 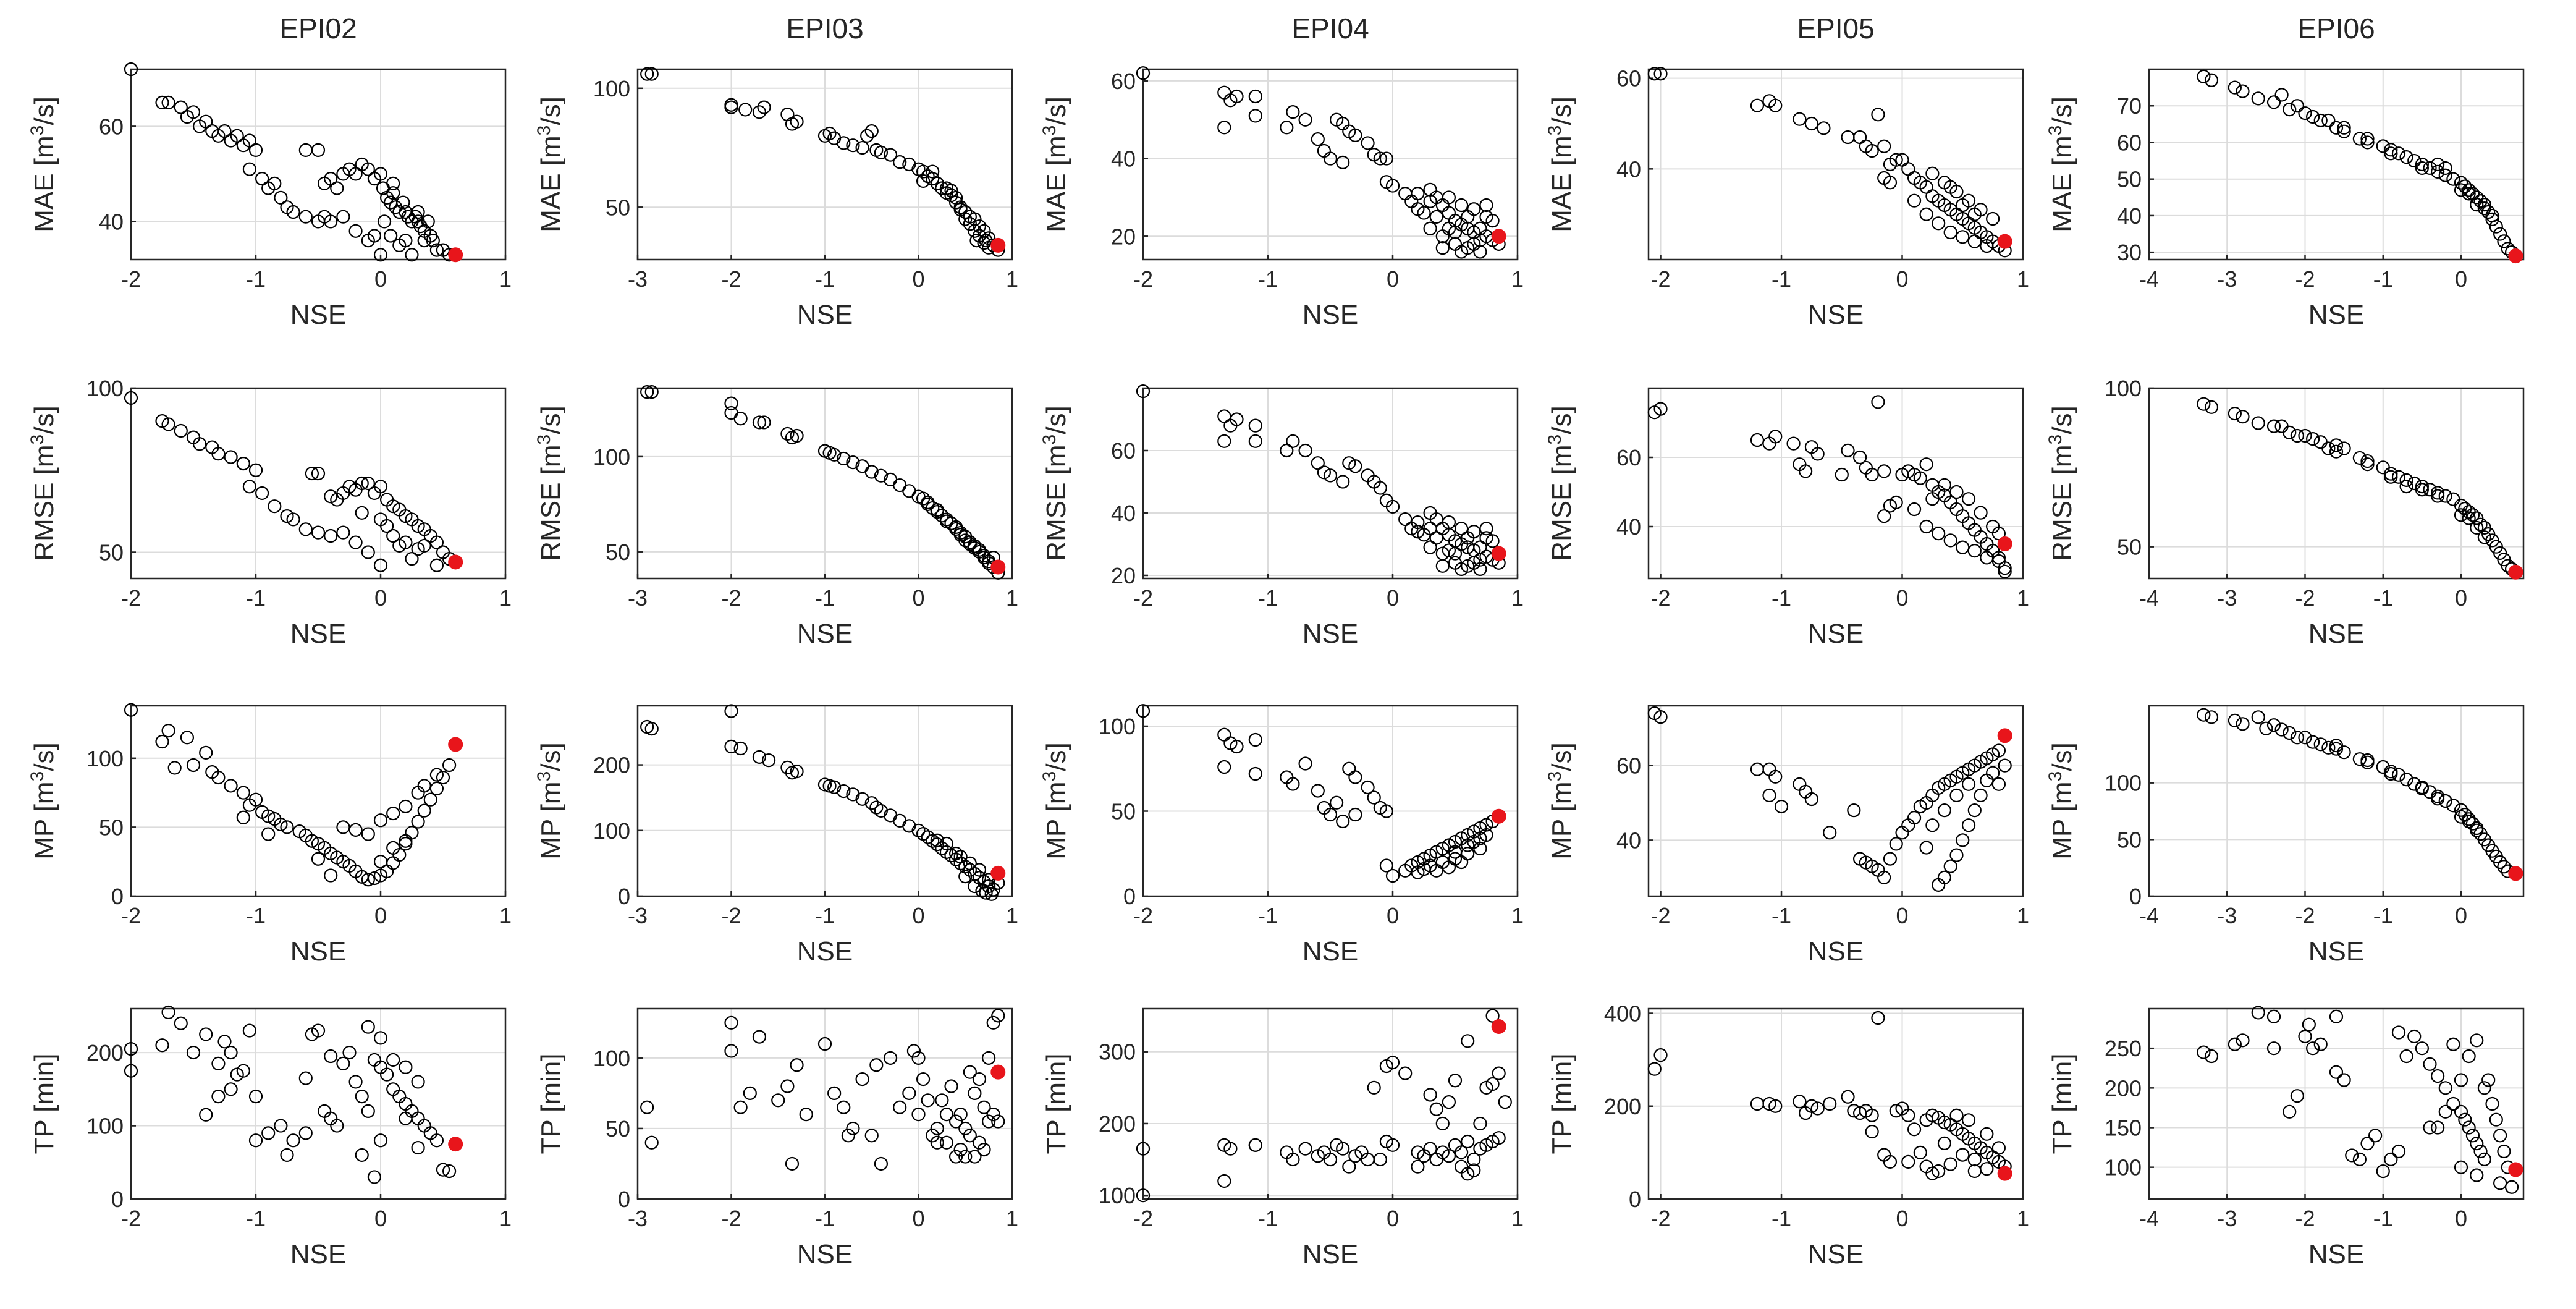 What do you see at coordinates (1055, 800) in the screenshot?
I see `y-axis-label: MP [m3/s]` at bounding box center [1055, 800].